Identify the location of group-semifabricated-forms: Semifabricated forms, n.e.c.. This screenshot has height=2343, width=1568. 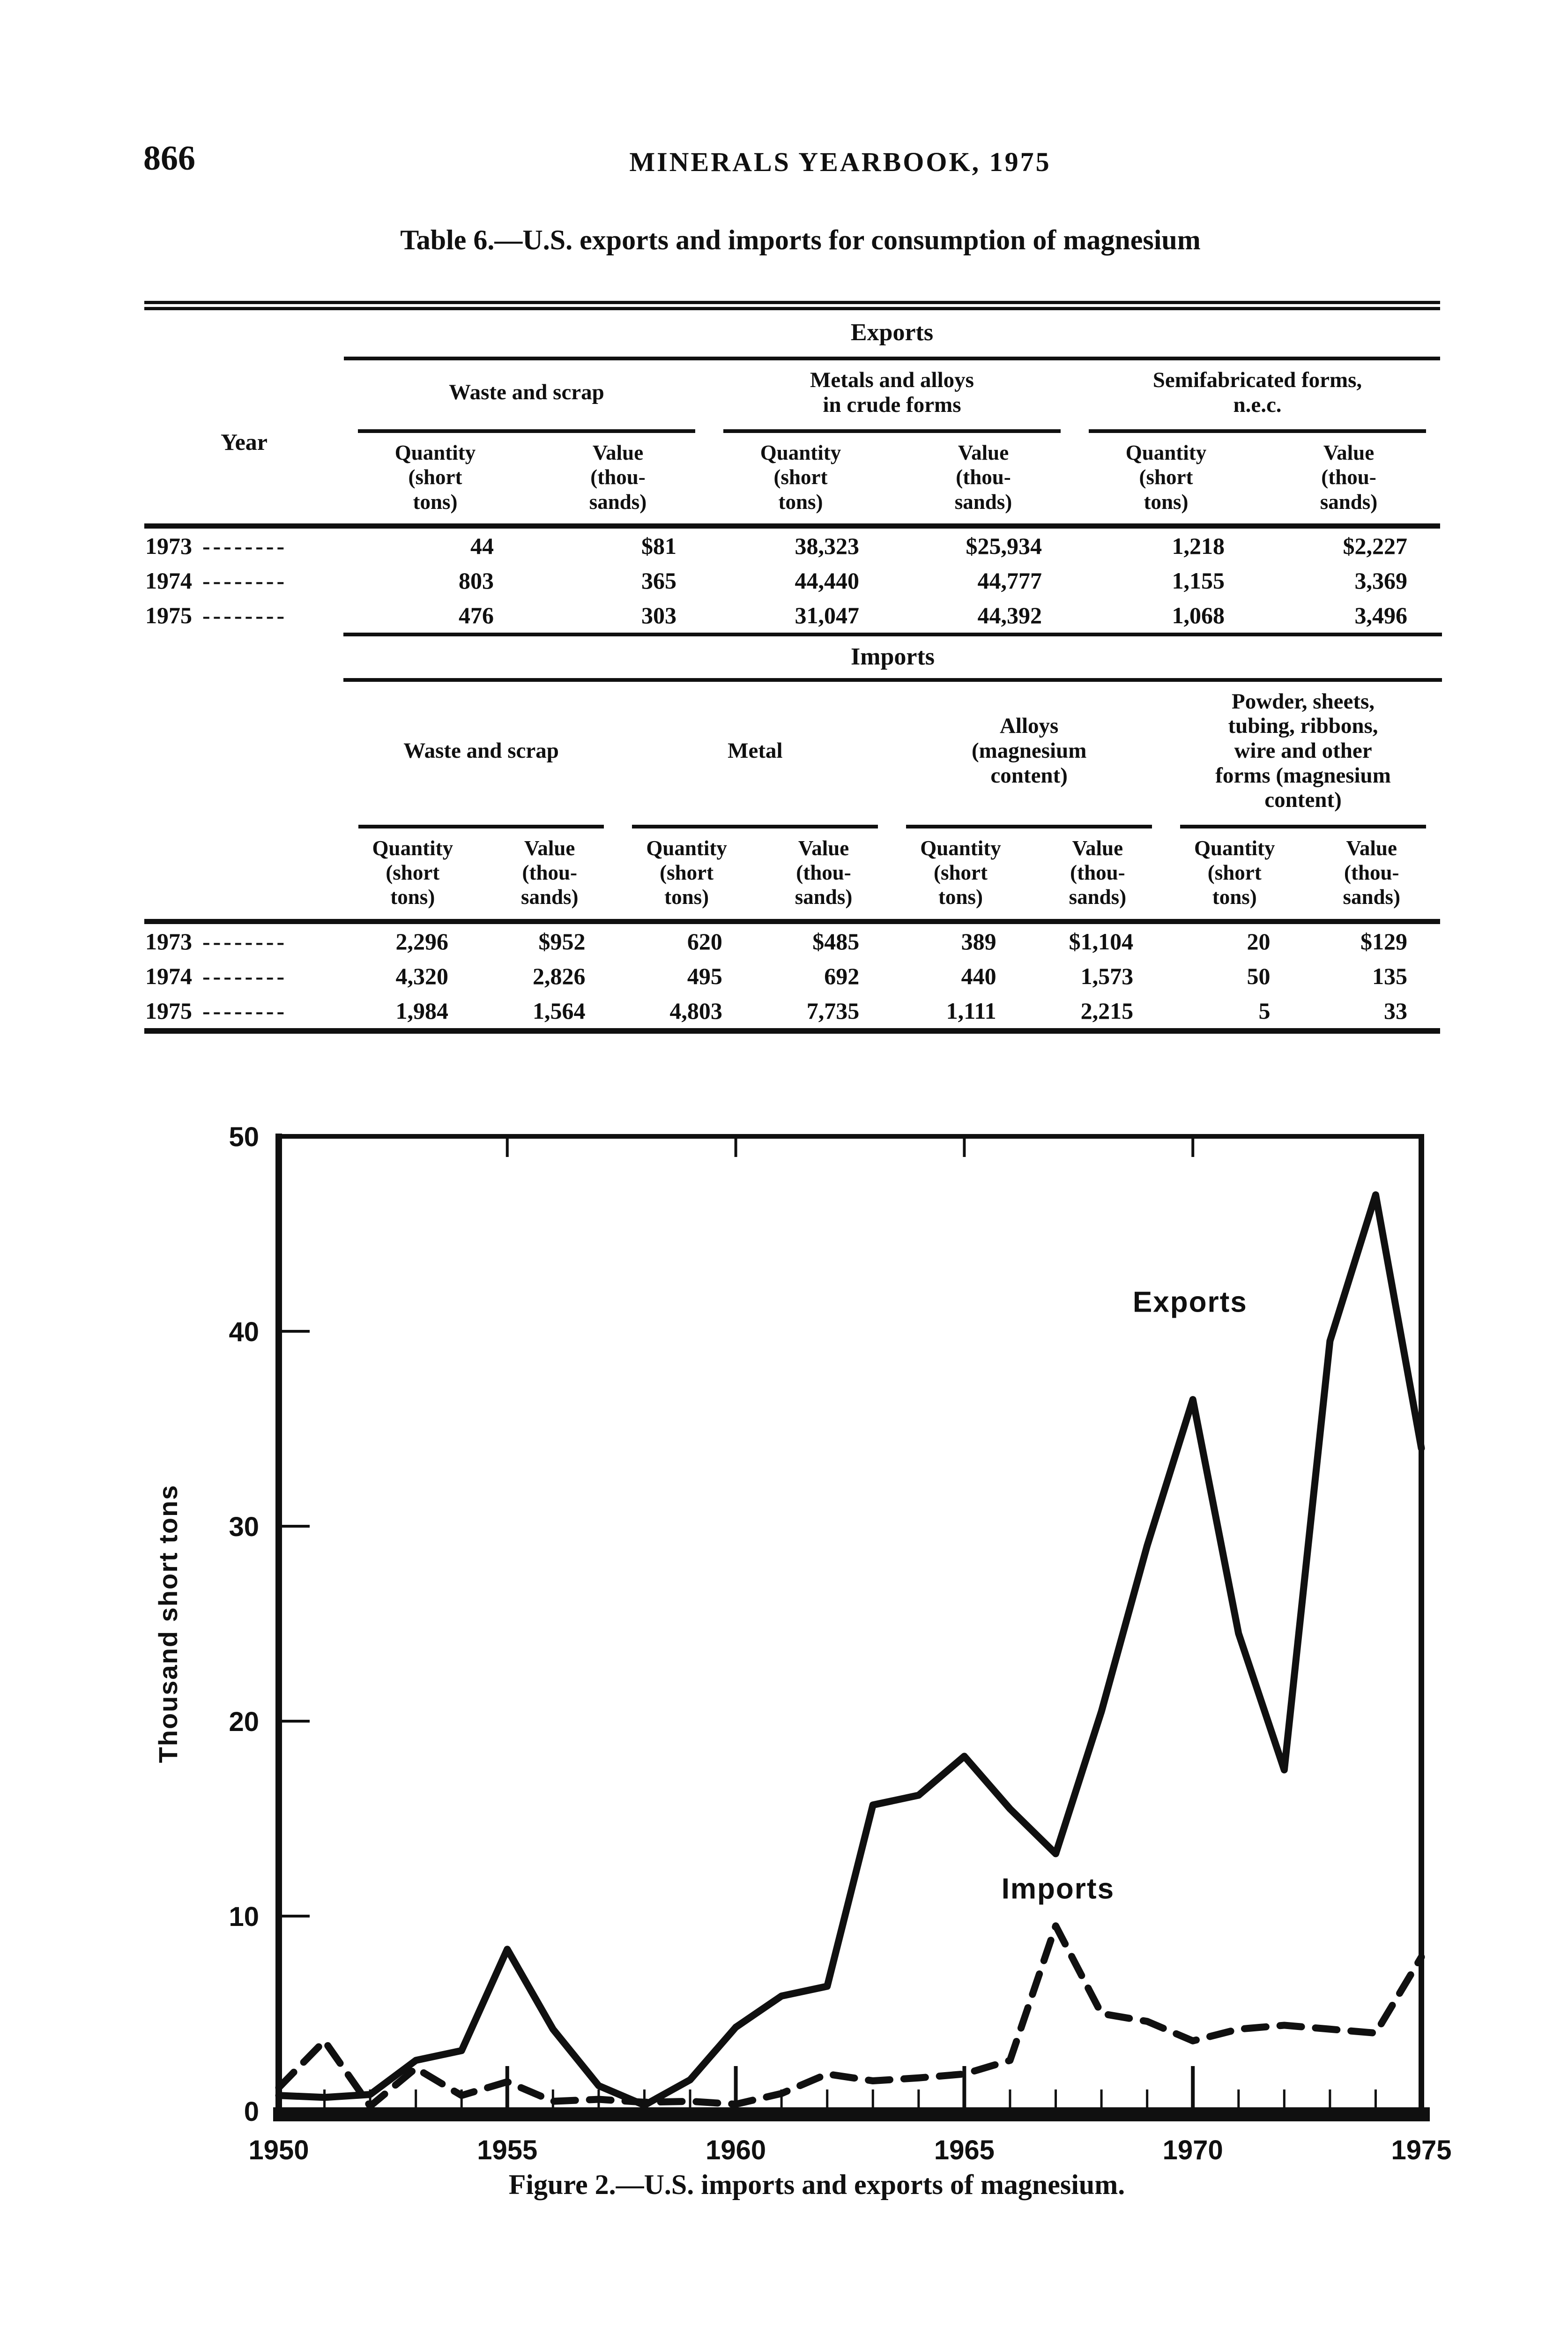
(1257, 396).